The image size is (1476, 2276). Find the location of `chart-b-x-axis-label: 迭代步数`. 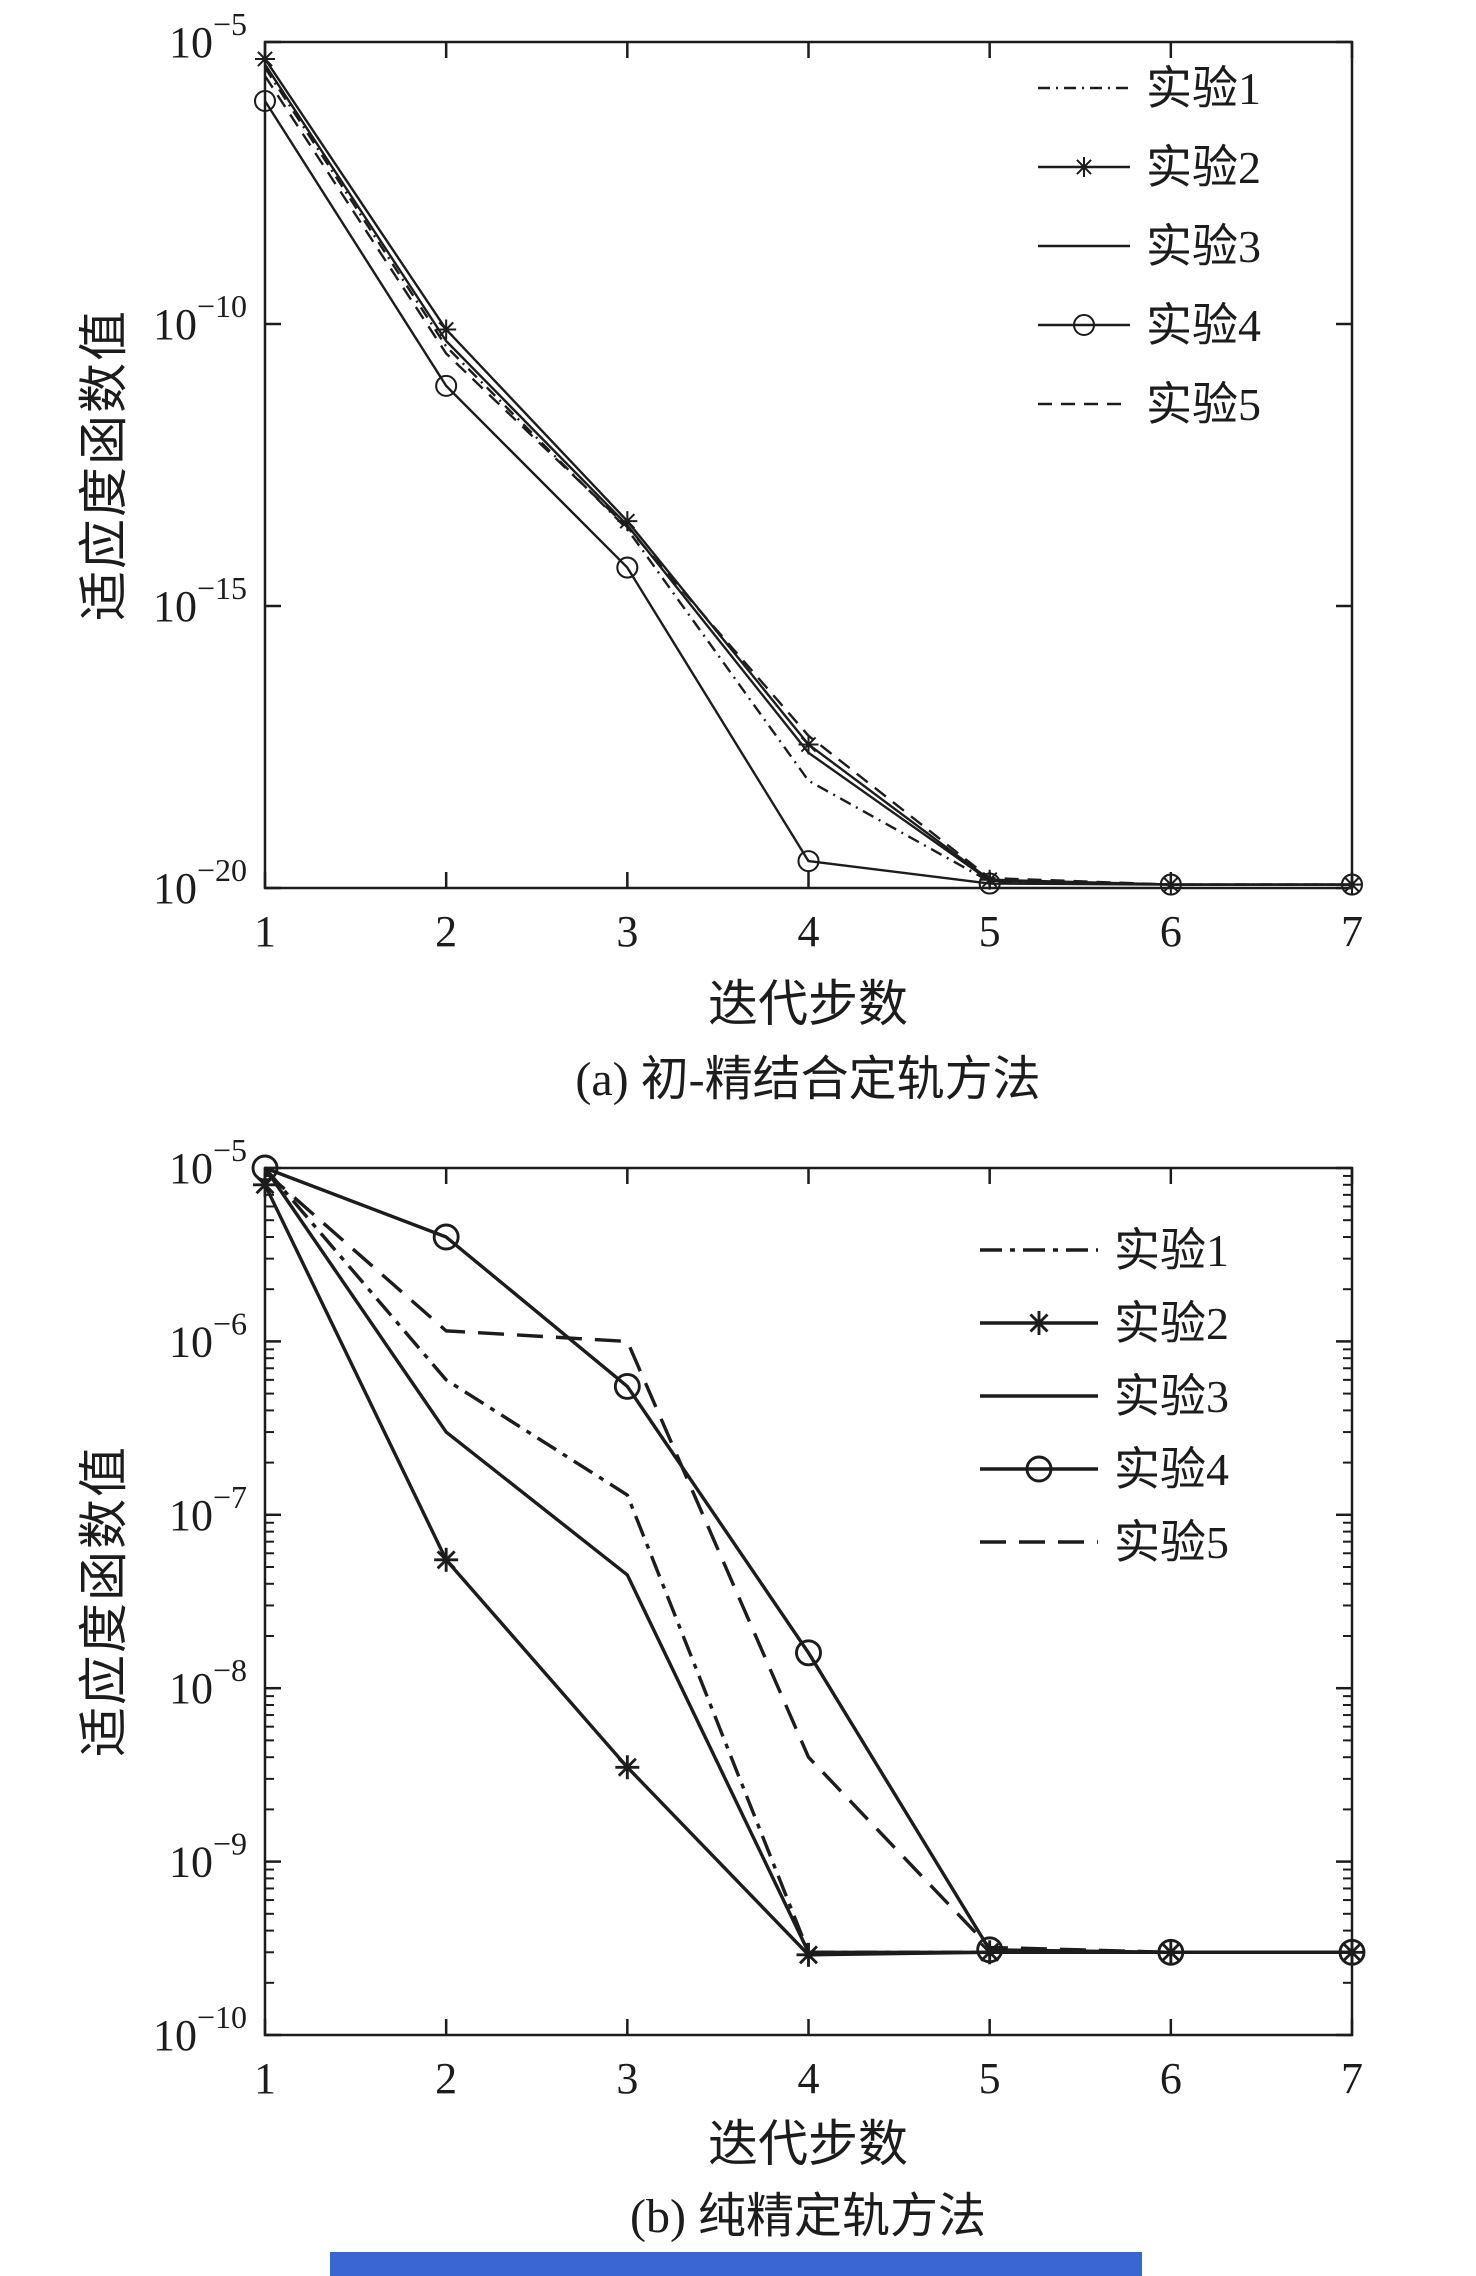

chart-b-x-axis-label: 迭代步数 is located at coordinates (808, 2144).